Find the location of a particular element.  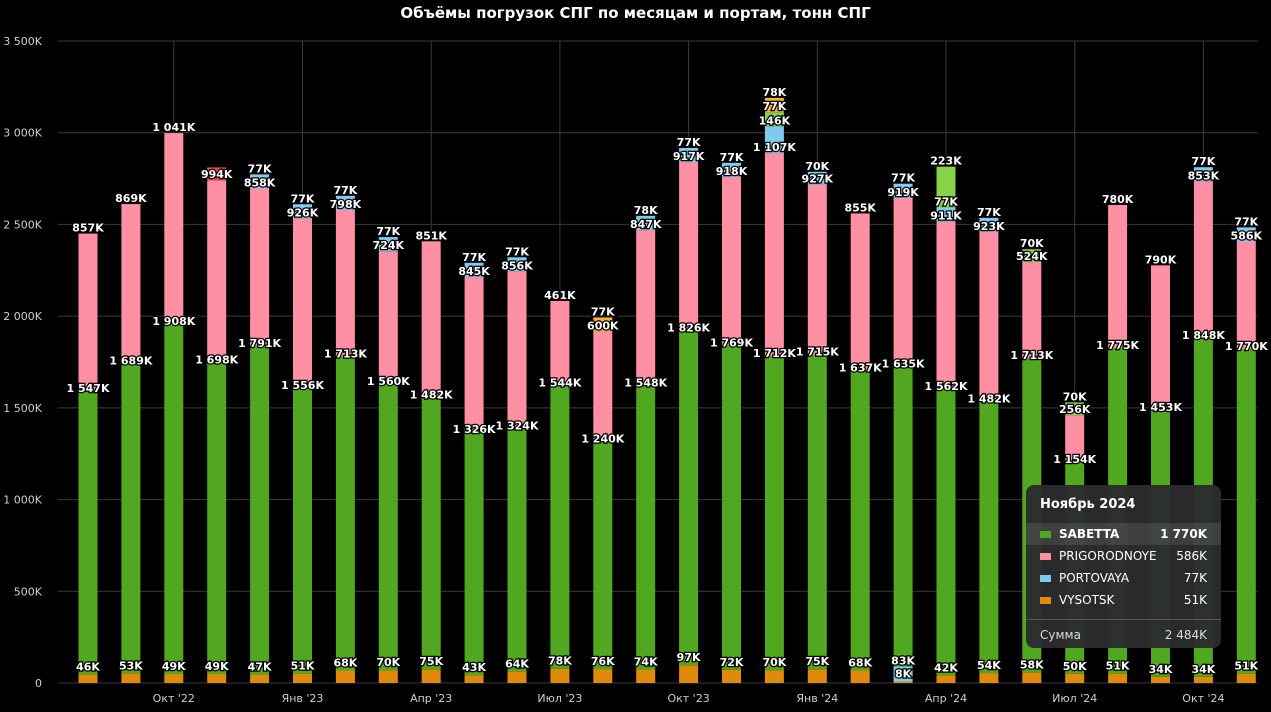

data-label: 856K is located at coordinates (517, 265).